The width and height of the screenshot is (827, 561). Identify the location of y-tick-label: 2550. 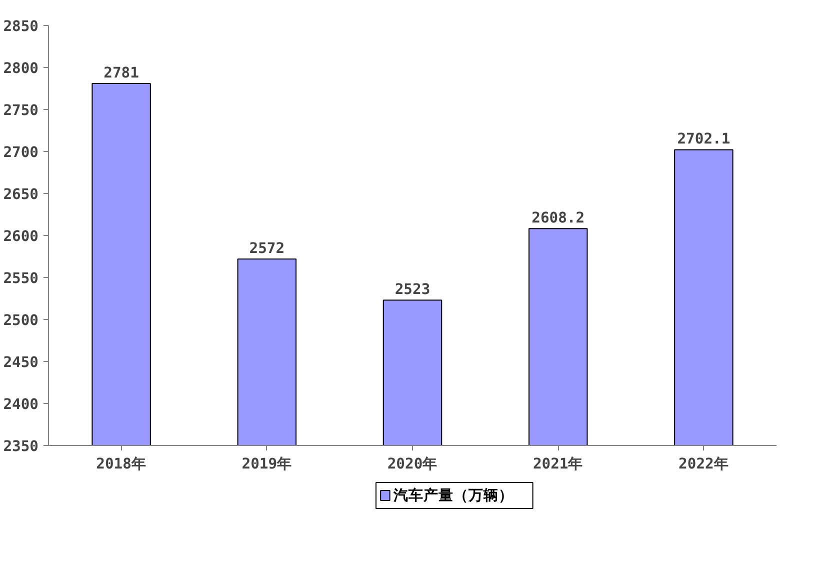
(20, 278).